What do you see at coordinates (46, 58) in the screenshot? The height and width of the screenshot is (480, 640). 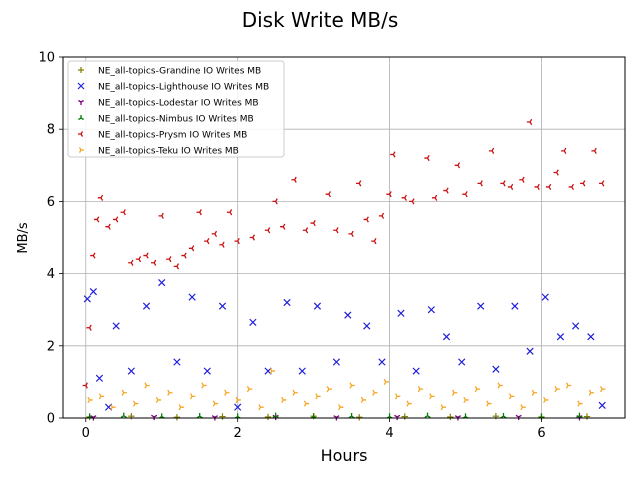 I see `y-tick-label: 10` at bounding box center [46, 58].